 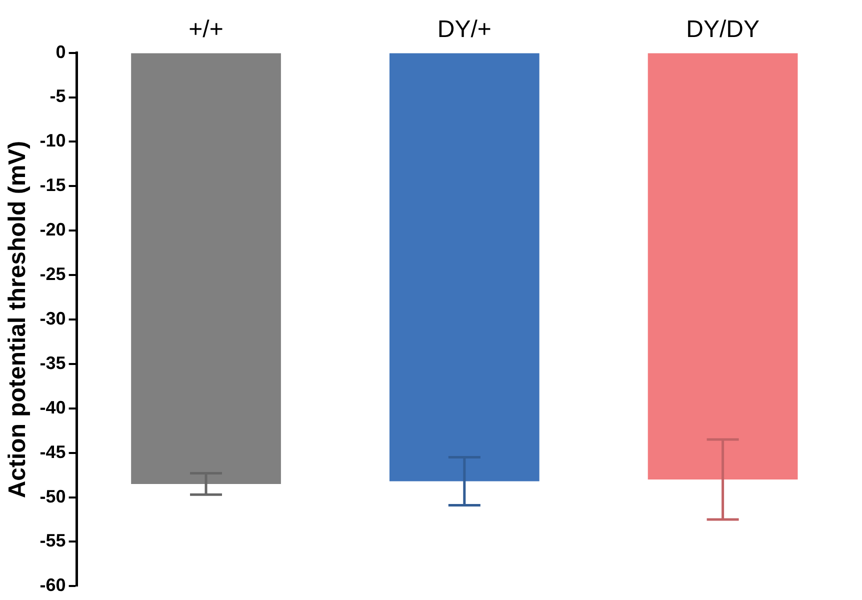 What do you see at coordinates (53, 274) in the screenshot?
I see `y-tick-label: -25` at bounding box center [53, 274].